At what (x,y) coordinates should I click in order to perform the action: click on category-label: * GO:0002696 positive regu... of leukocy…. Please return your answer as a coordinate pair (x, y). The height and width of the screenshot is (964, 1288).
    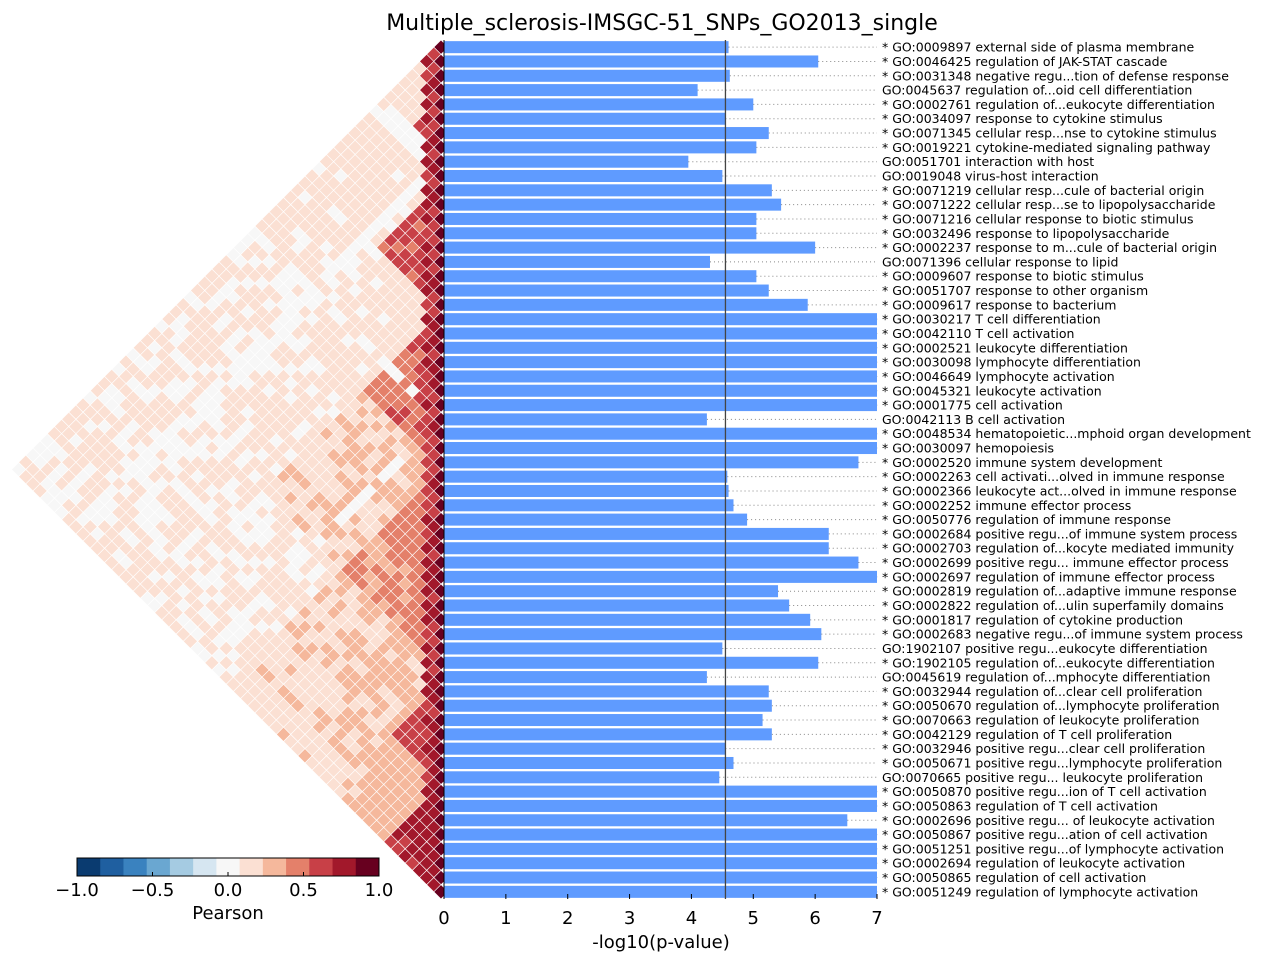
    Looking at the image, I should click on (1048, 820).